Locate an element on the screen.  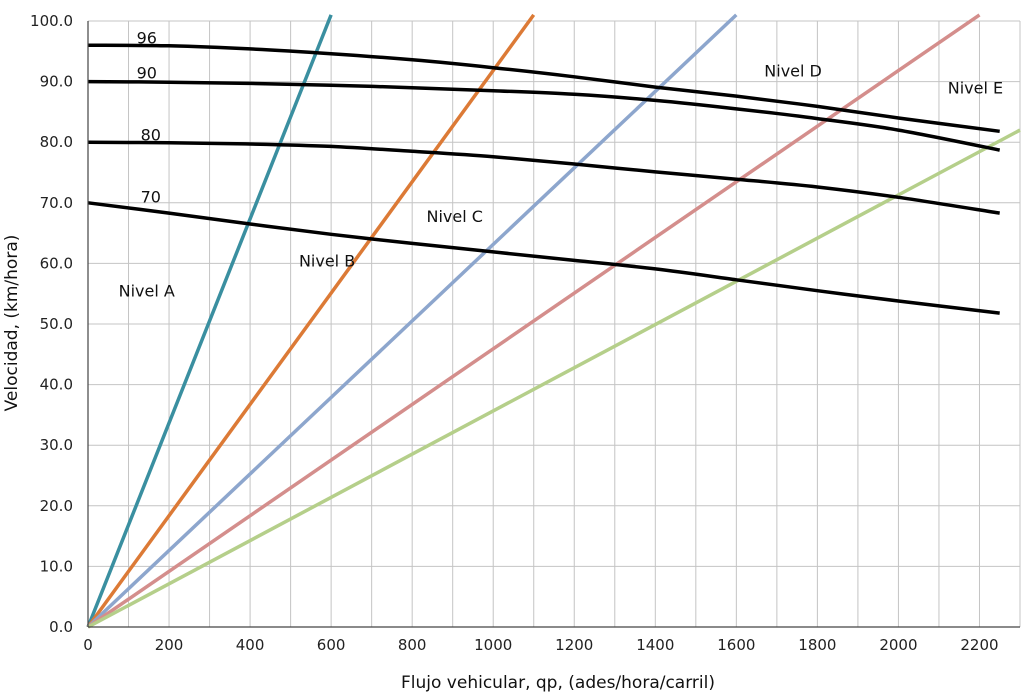
y-tick-label: 0.0 is located at coordinates (61, 627).